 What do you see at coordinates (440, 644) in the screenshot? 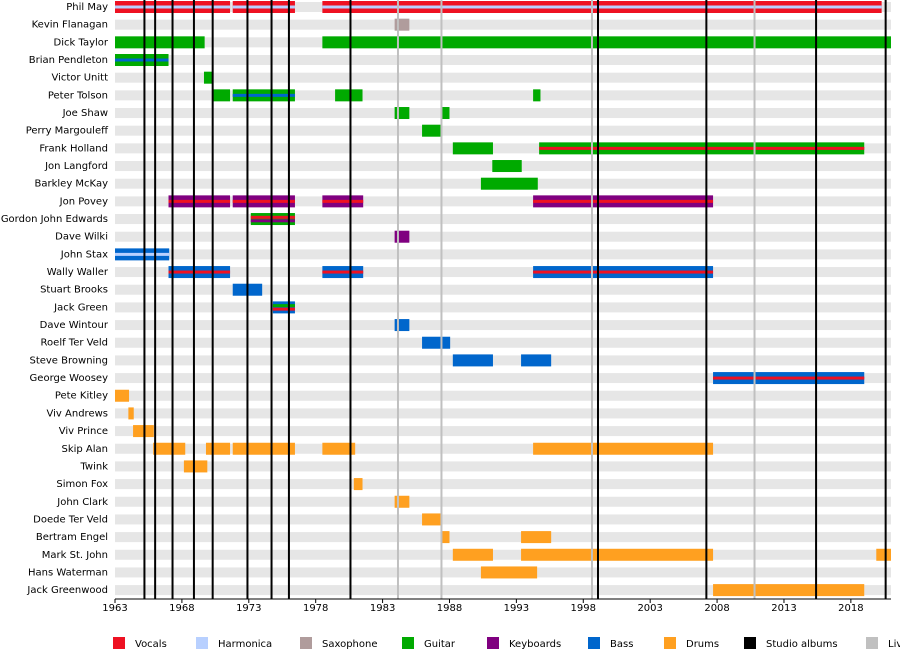
I see `legend-label: Guitar` at bounding box center [440, 644].